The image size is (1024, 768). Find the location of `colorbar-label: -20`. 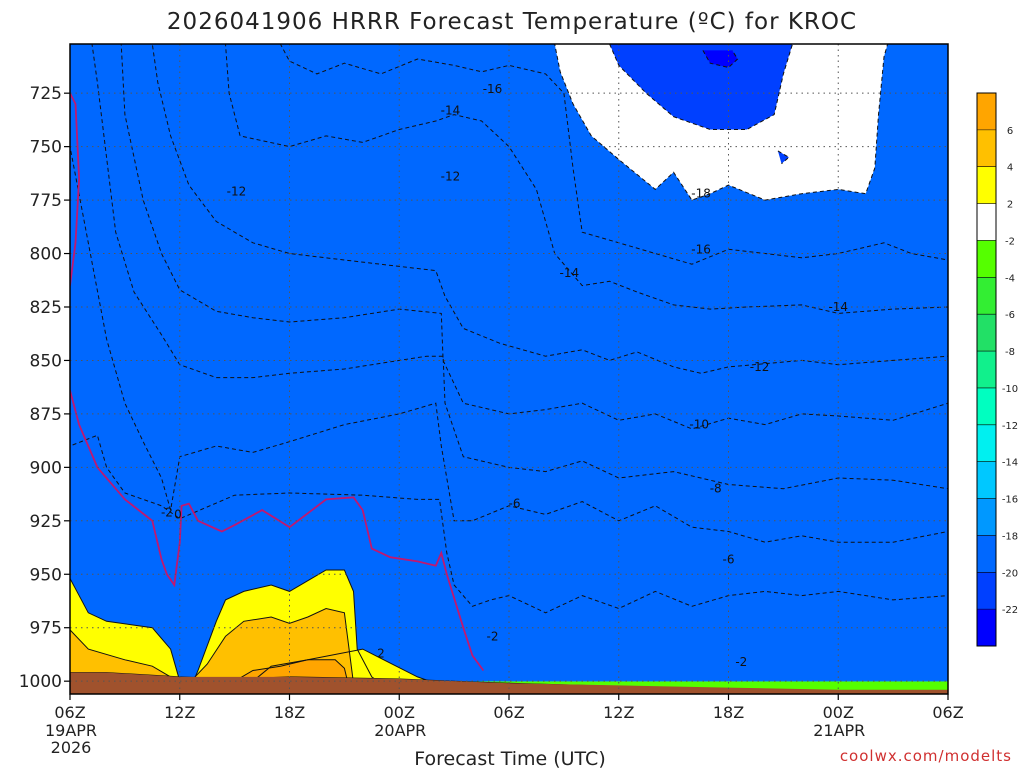

colorbar-label: -20 is located at coordinates (1010, 573).